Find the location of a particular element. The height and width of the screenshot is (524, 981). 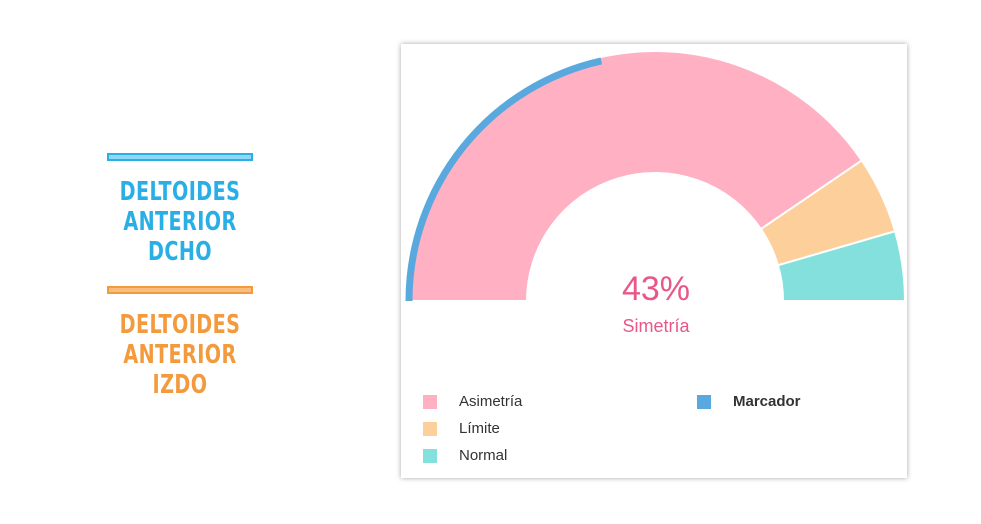

right-side-swatch is located at coordinates (180, 157).